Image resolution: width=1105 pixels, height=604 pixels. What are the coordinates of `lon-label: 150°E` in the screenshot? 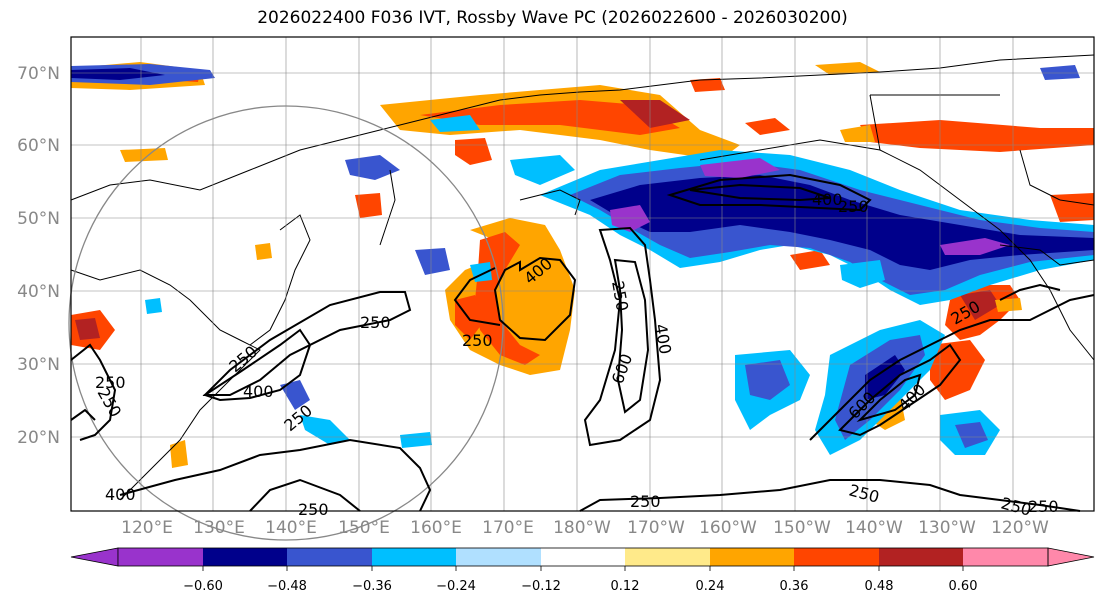 It's located at (364, 528).